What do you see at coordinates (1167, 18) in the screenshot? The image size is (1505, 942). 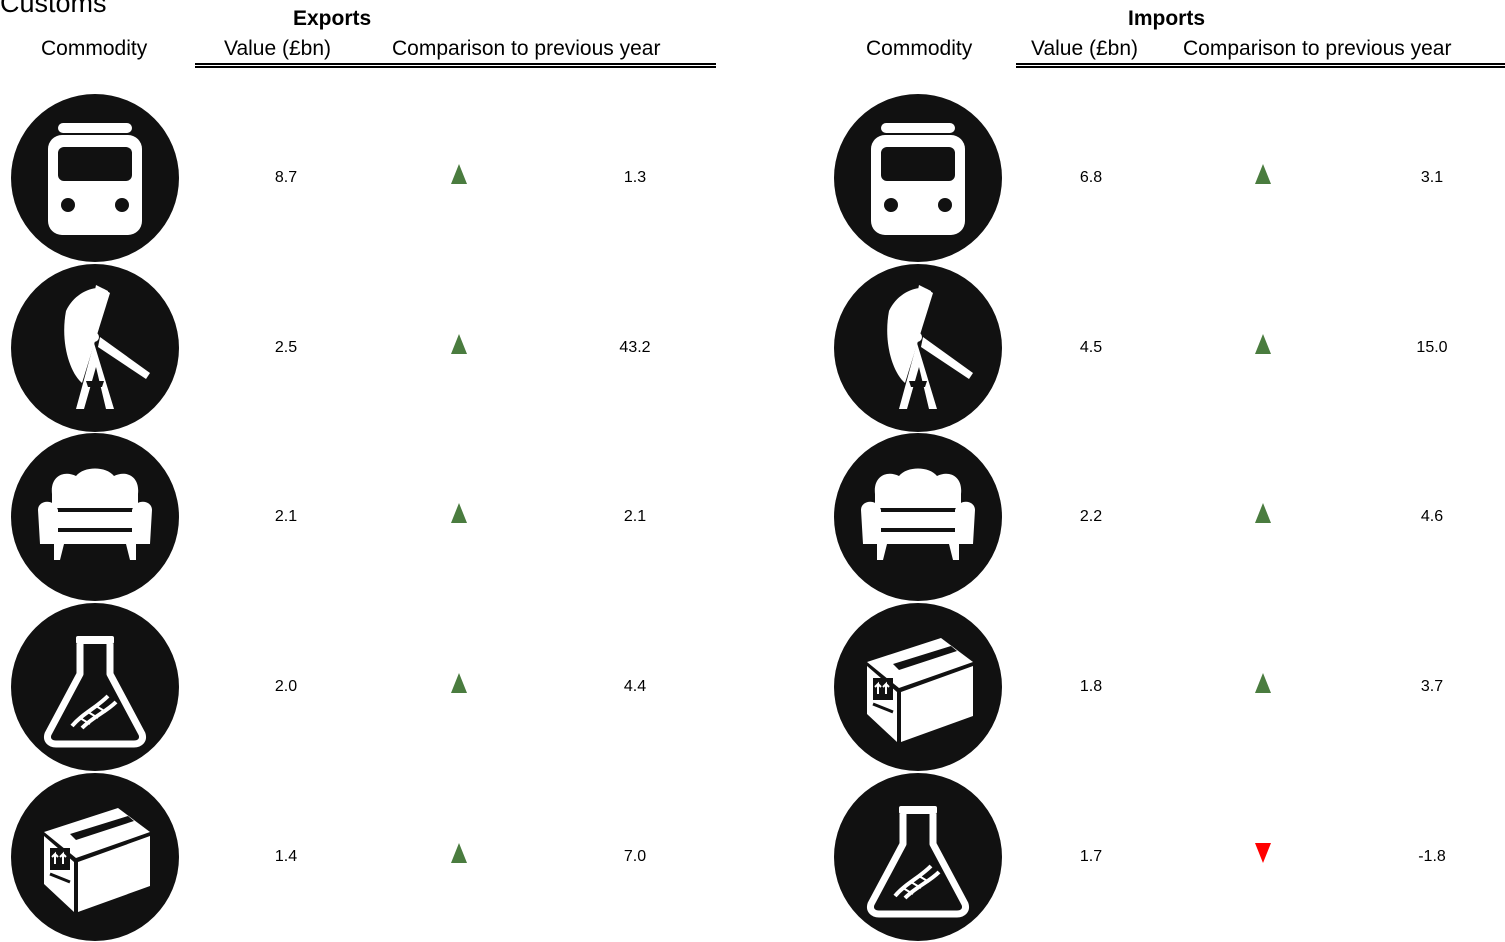 I see `imports-title: Imports` at bounding box center [1167, 18].